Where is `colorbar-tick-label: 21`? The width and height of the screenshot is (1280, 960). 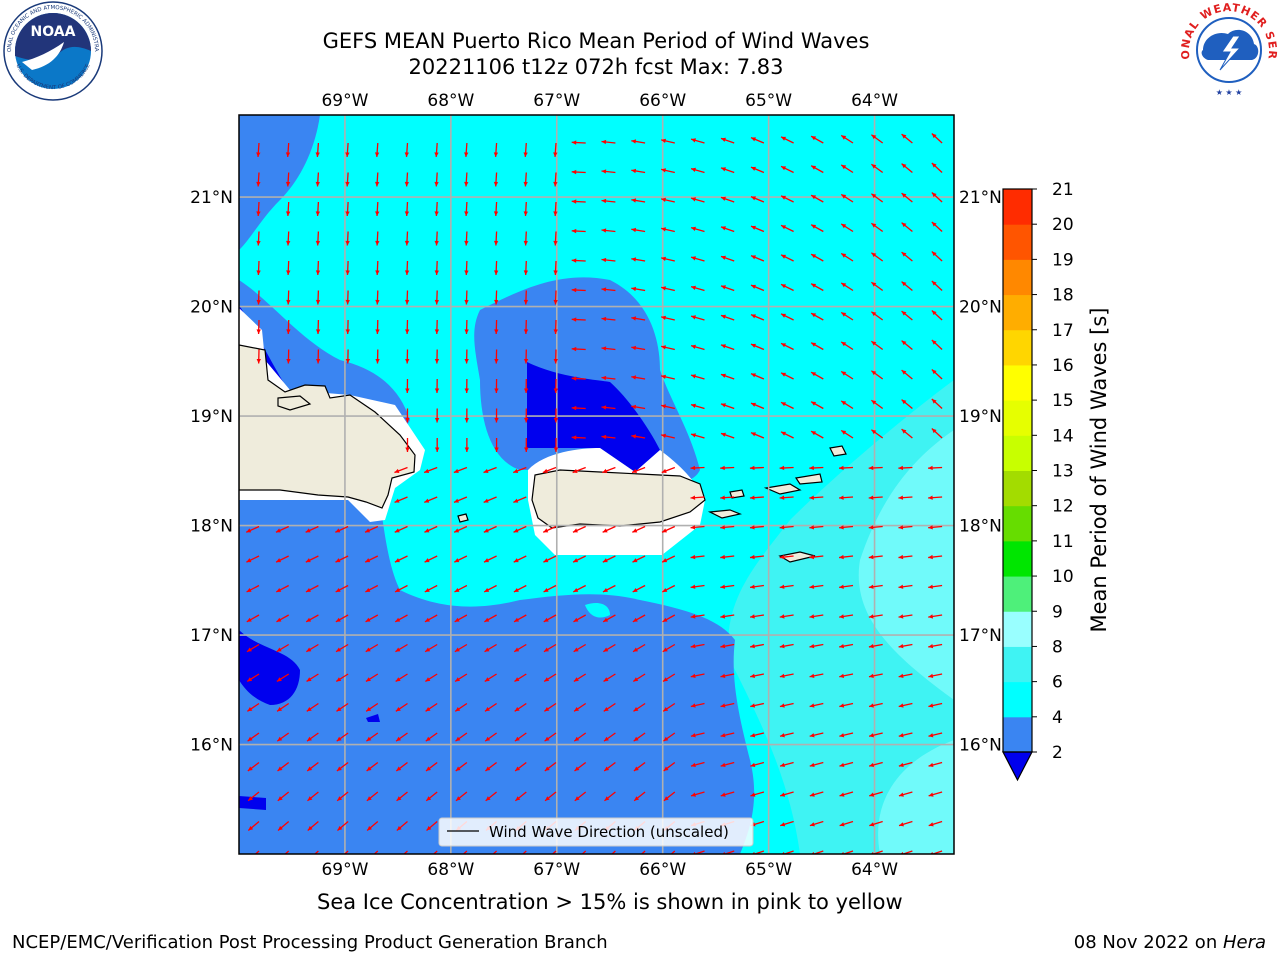 colorbar-tick-label: 21 is located at coordinates (1063, 190).